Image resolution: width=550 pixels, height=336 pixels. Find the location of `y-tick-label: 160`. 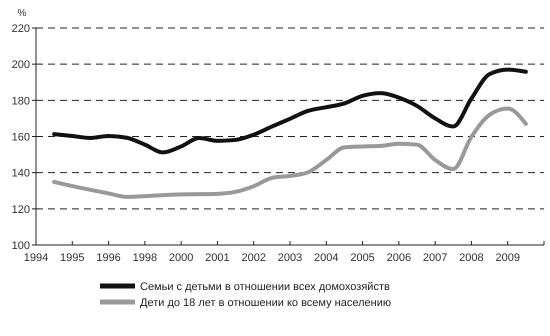

y-tick-label: 160 is located at coordinates (21, 138).